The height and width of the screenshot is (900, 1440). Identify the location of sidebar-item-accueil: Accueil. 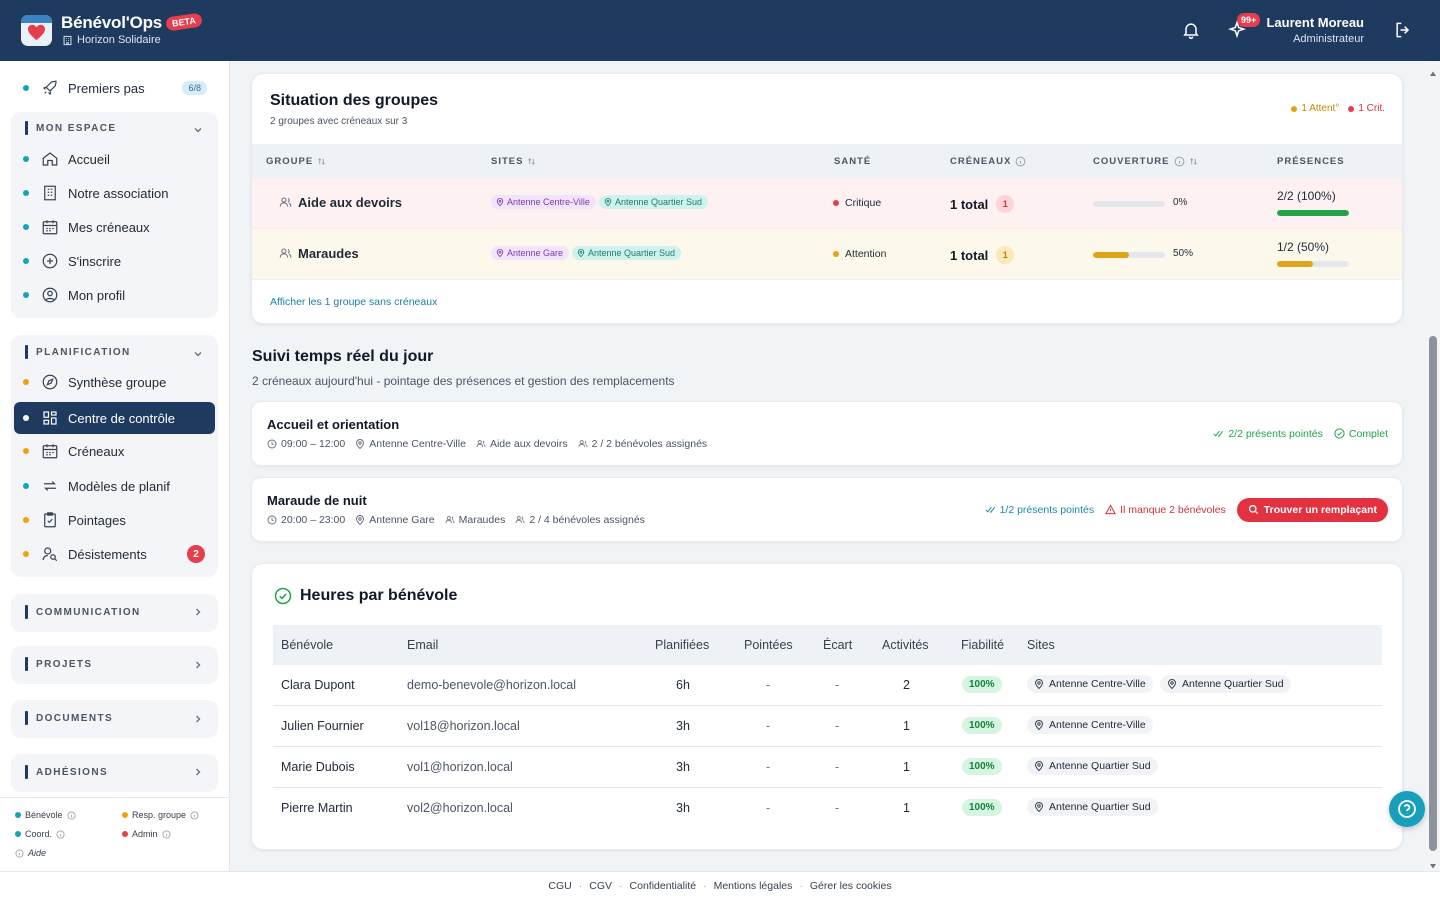
(114, 159).